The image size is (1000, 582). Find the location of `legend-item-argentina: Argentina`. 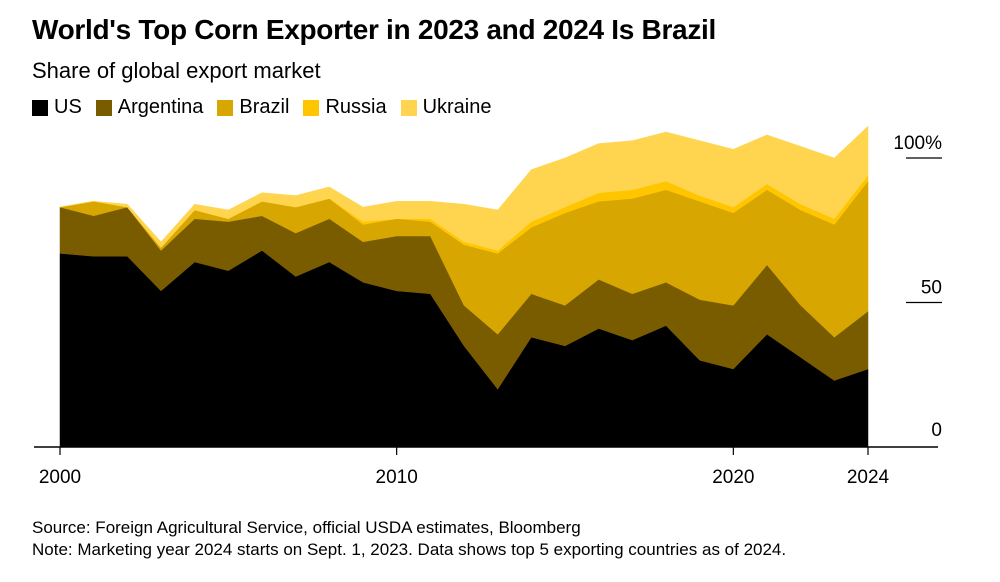

legend-item-argentina: Argentina is located at coordinates (149, 107).